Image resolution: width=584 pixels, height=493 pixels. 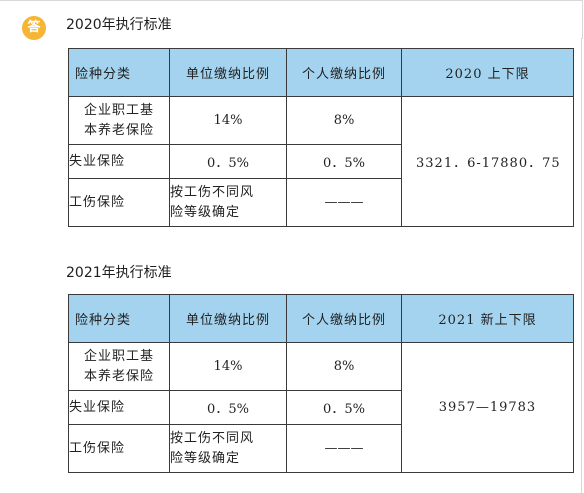 I want to click on table-row: 失业保险 0．5% 0．5%, so click(x=321, y=407).